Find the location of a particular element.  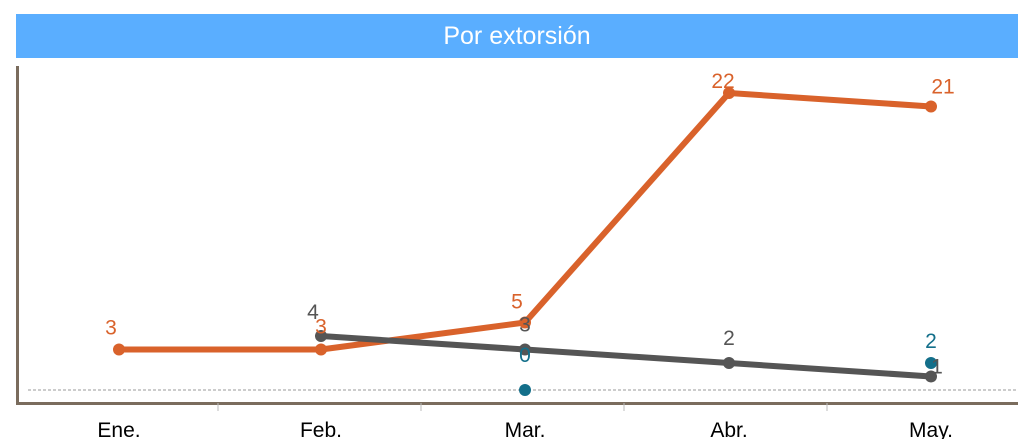

x-tick-label: Mar. is located at coordinates (525, 429).